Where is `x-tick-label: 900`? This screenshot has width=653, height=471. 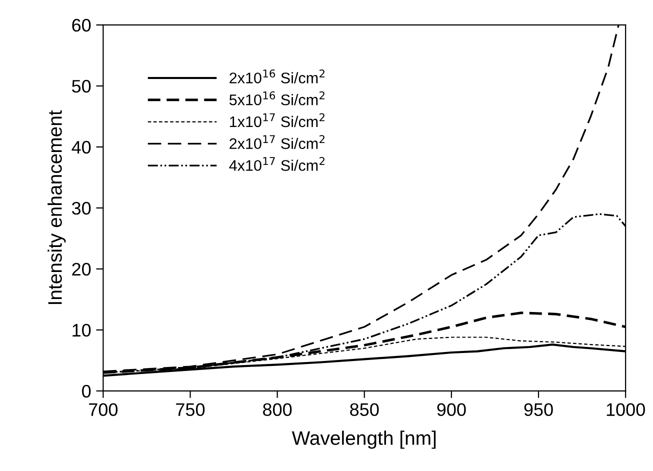 x-tick-label: 900 is located at coordinates (451, 409).